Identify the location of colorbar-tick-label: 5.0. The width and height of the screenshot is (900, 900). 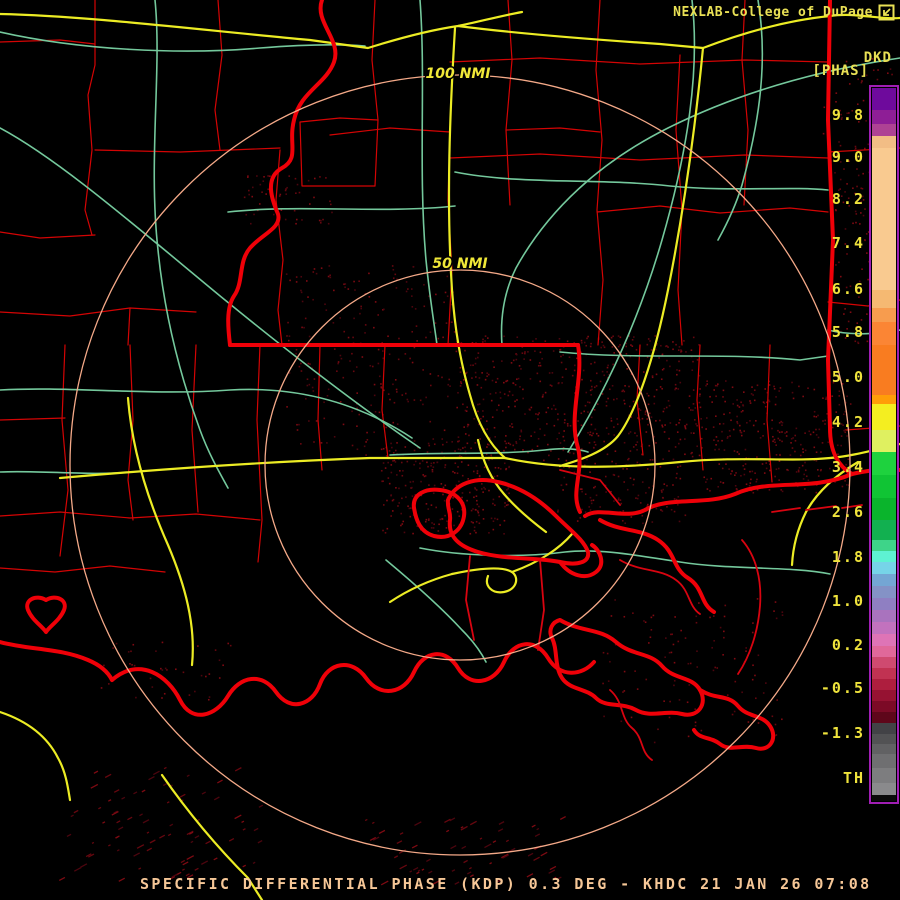
(848, 377).